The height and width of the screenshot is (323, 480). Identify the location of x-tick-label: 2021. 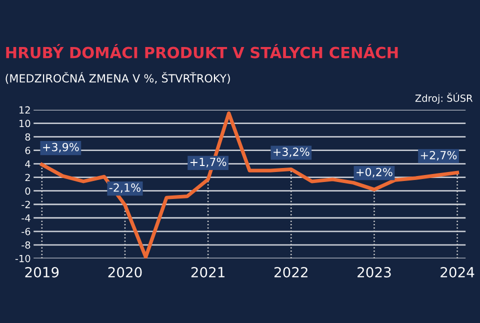
(207, 272).